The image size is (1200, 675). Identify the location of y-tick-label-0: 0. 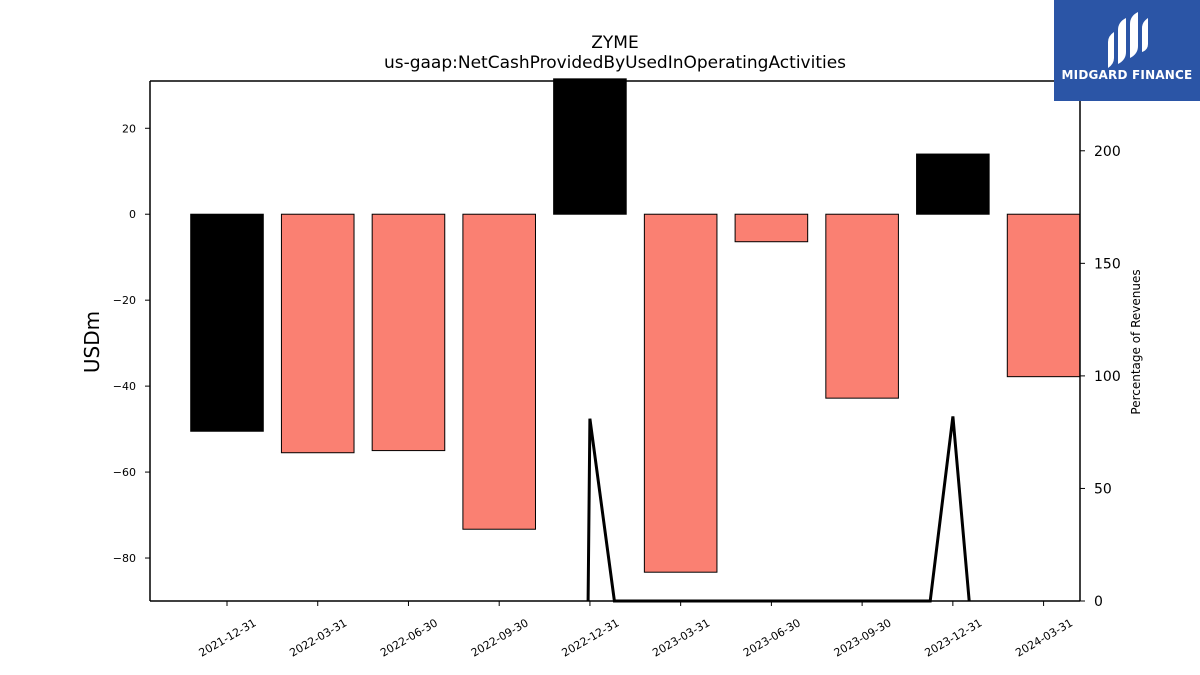
(132, 214).